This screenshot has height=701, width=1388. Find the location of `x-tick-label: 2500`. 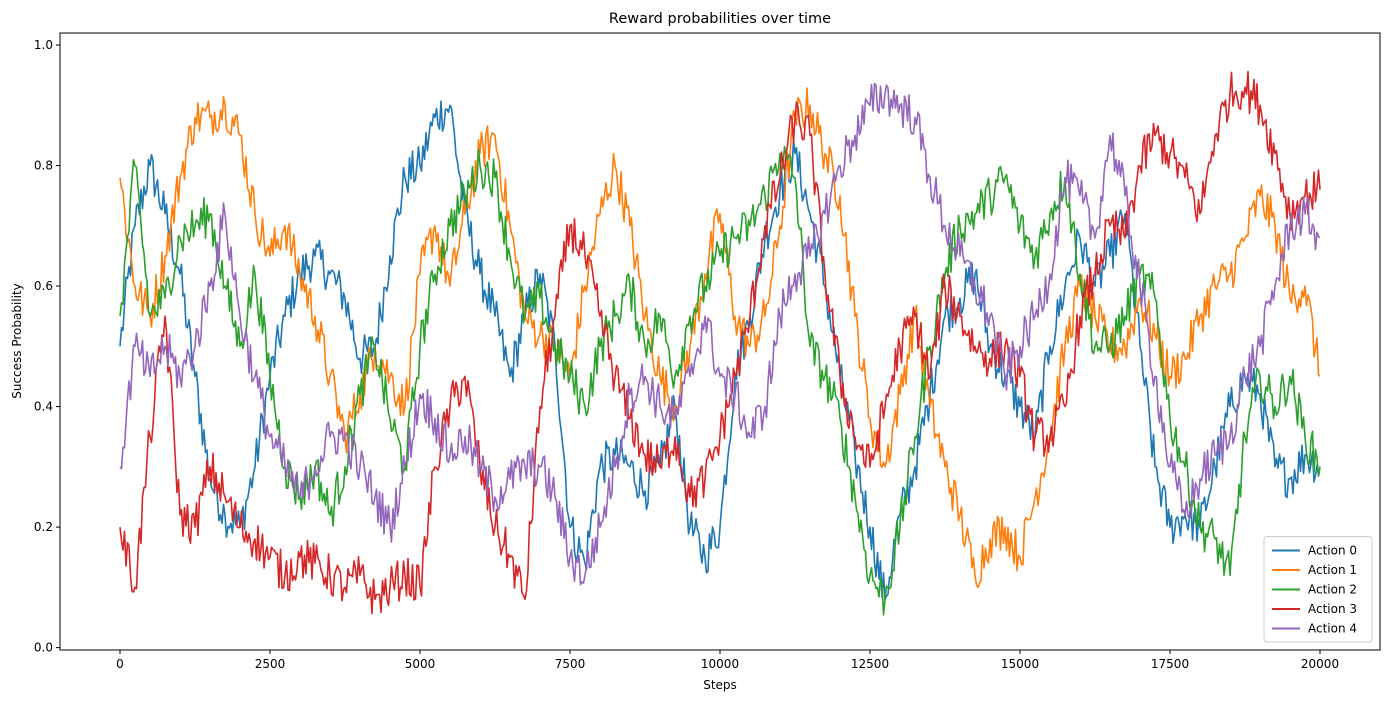

x-tick-label: 2500 is located at coordinates (270, 664).